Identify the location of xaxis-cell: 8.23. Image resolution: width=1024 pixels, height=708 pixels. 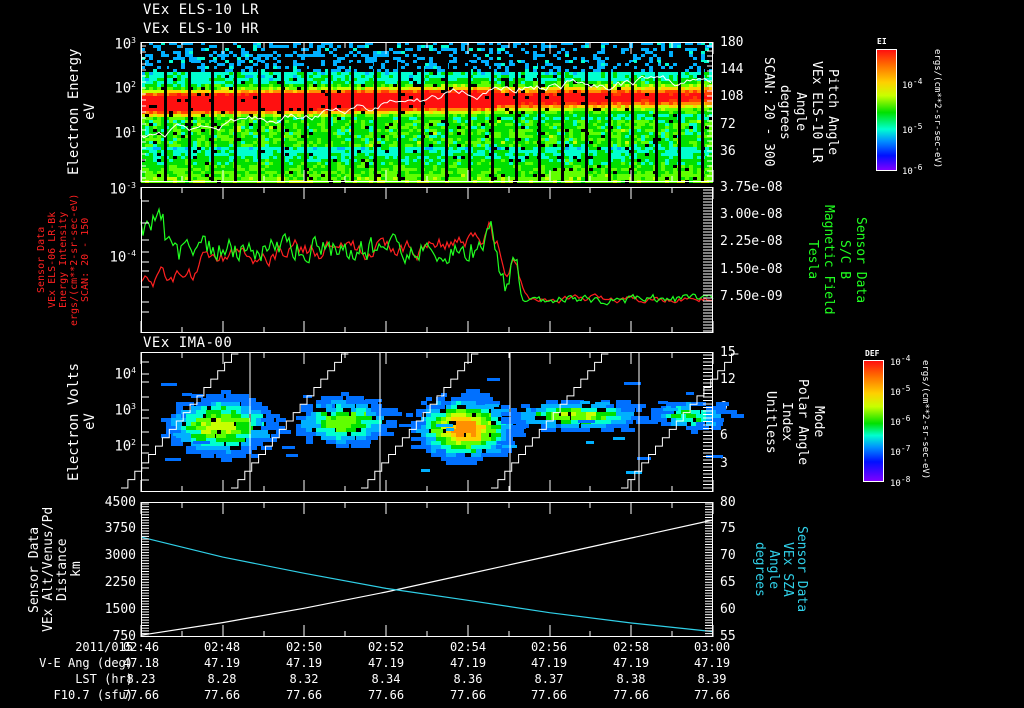
(141, 679).